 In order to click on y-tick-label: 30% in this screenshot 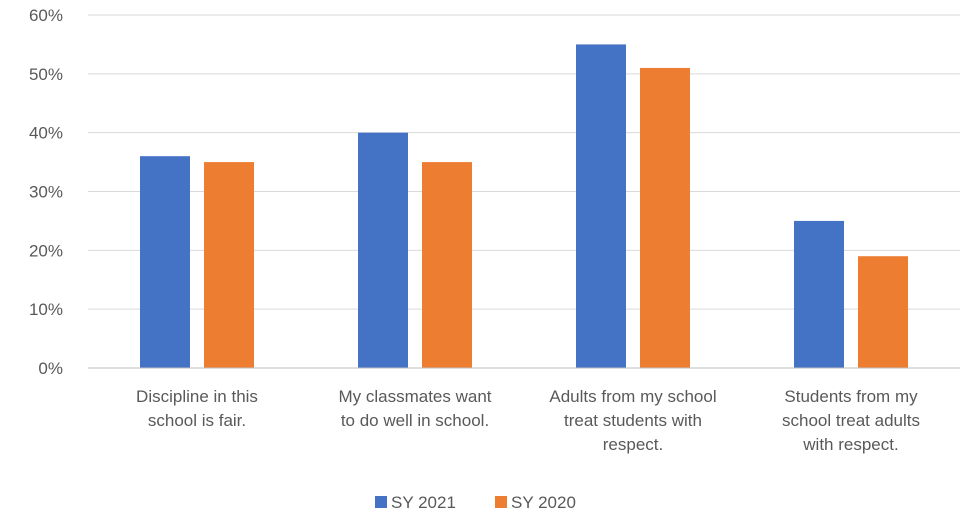, I will do `click(46, 192)`.